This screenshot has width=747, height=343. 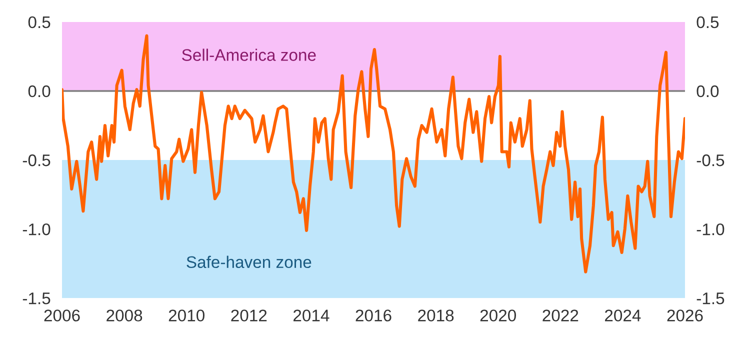 What do you see at coordinates (707, 91) in the screenshot?
I see `y2-tick-label: 0.0` at bounding box center [707, 91].